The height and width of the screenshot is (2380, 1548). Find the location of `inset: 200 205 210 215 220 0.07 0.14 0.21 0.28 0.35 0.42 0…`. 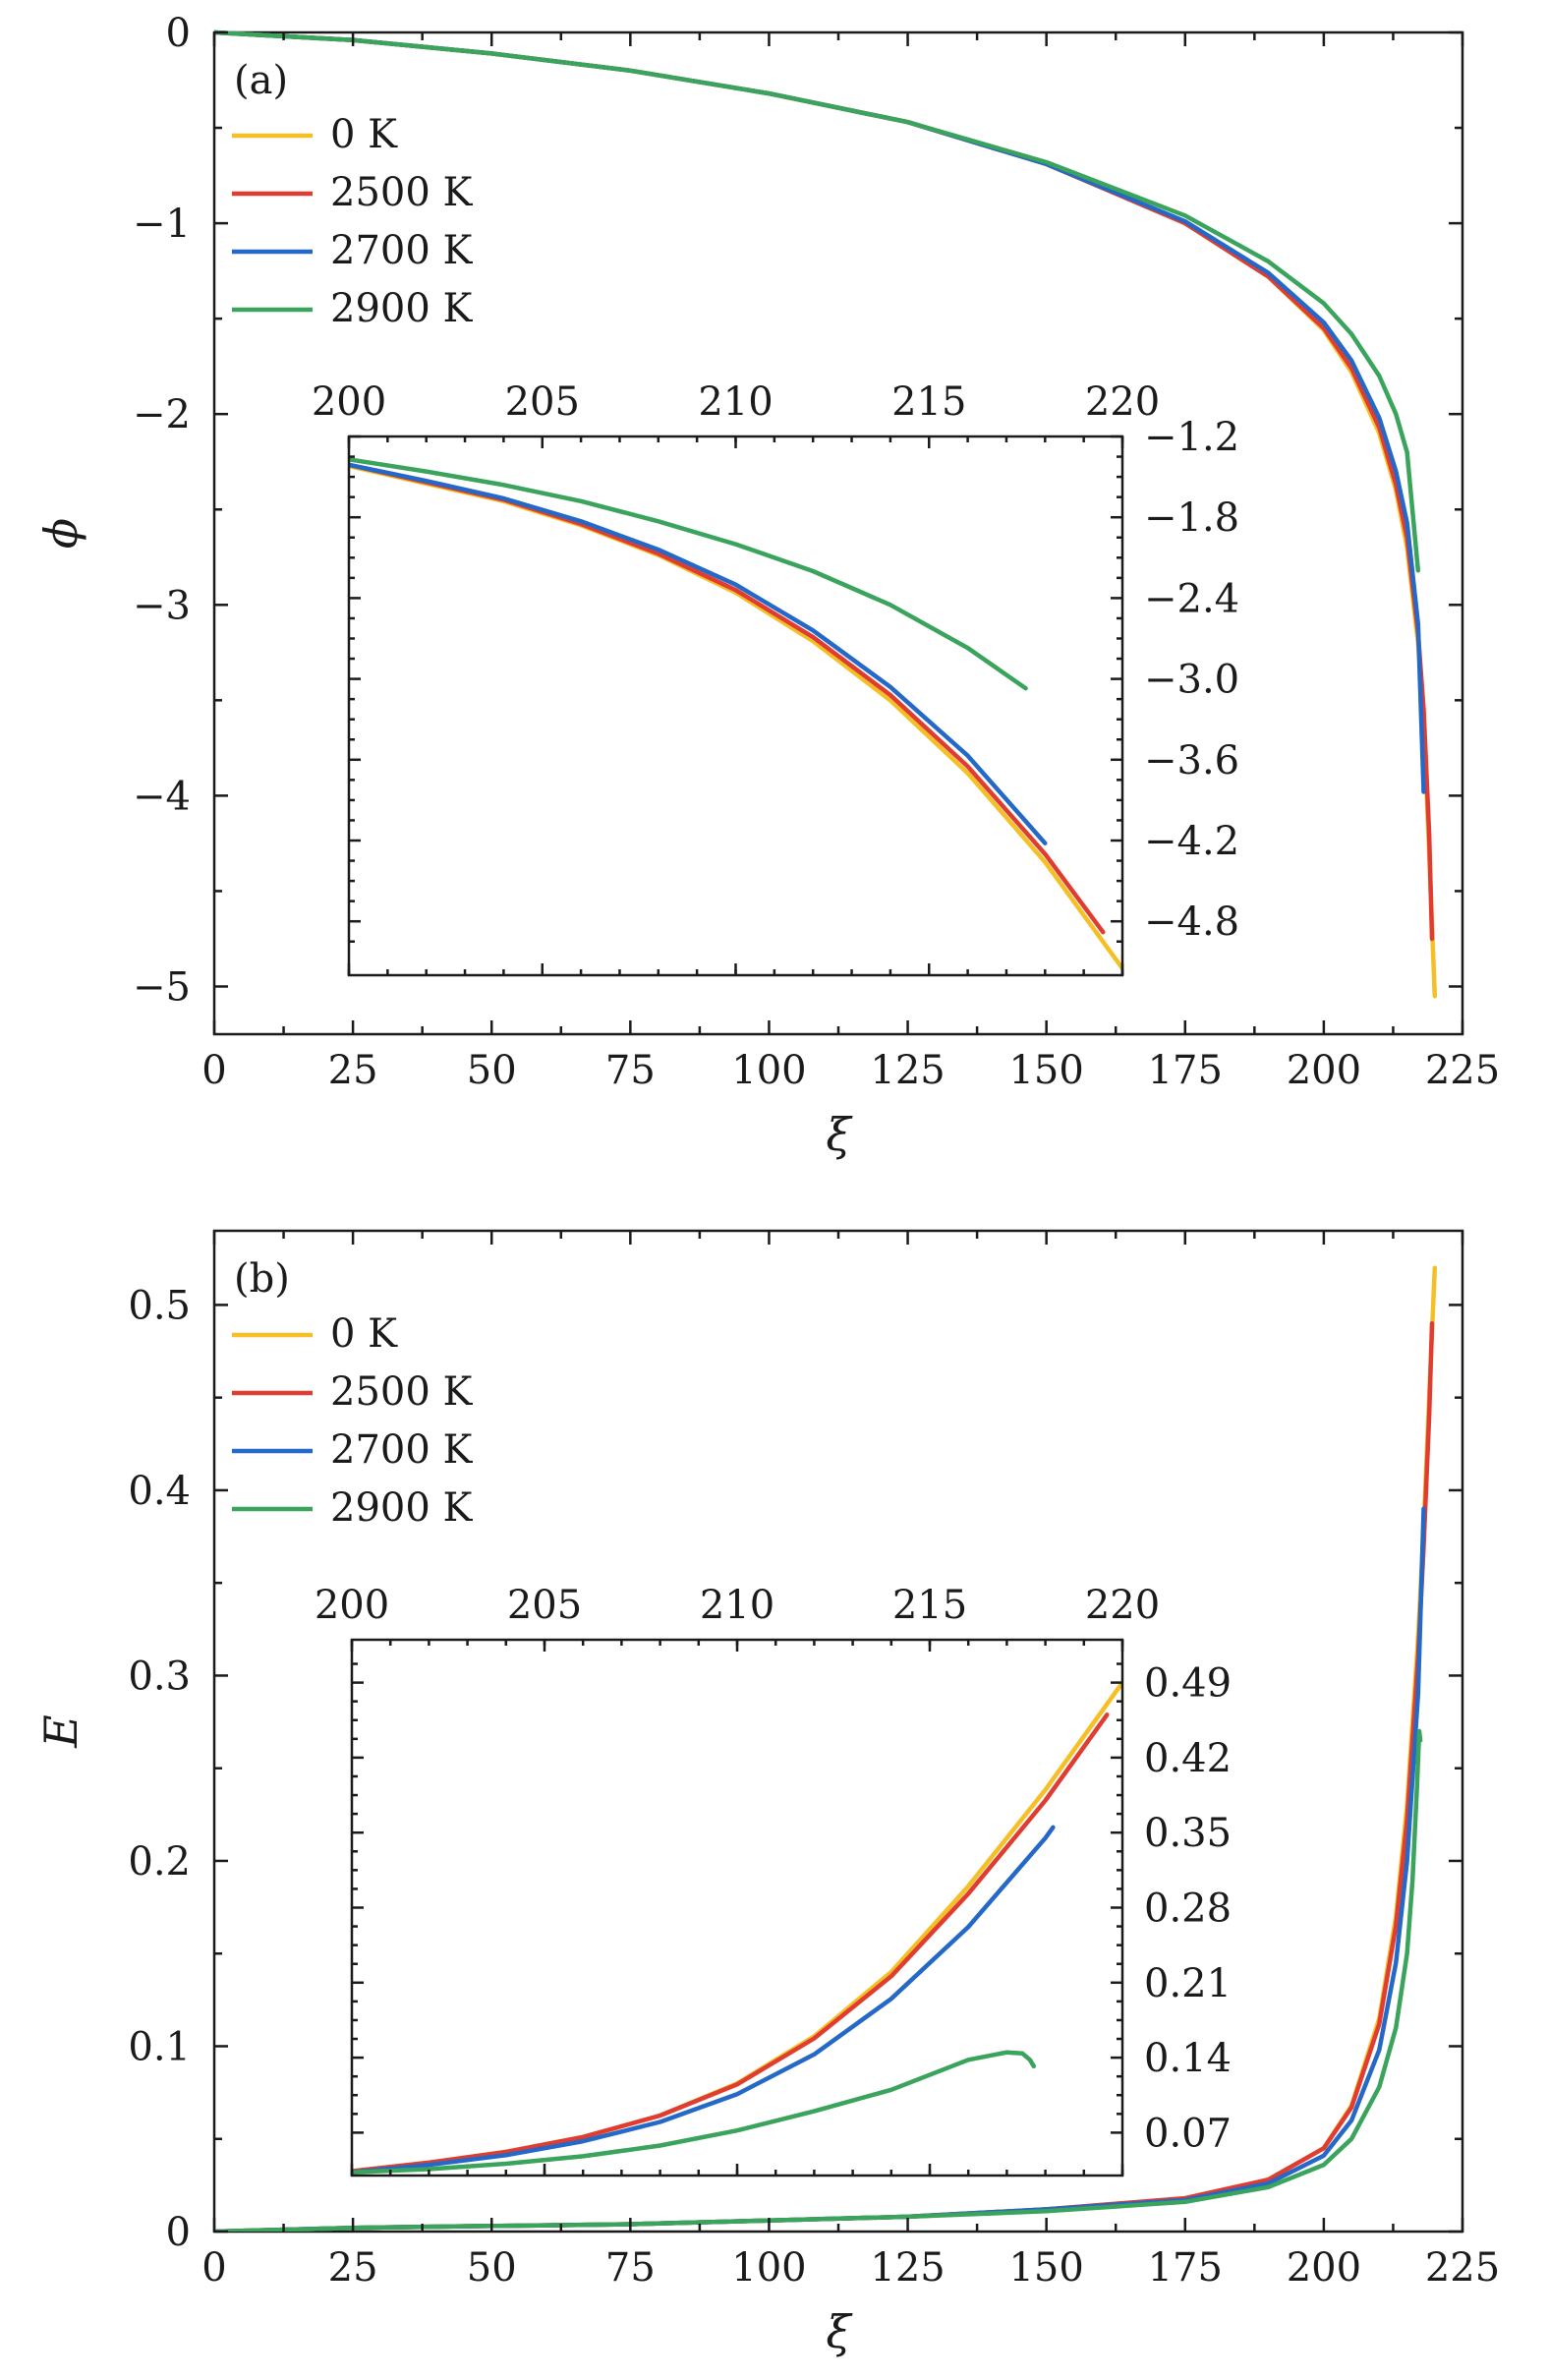

inset: 200 205 210 215 220 0.07 0.14 0.21 0.28 0.35 0.42 0… is located at coordinates (773, 1880).